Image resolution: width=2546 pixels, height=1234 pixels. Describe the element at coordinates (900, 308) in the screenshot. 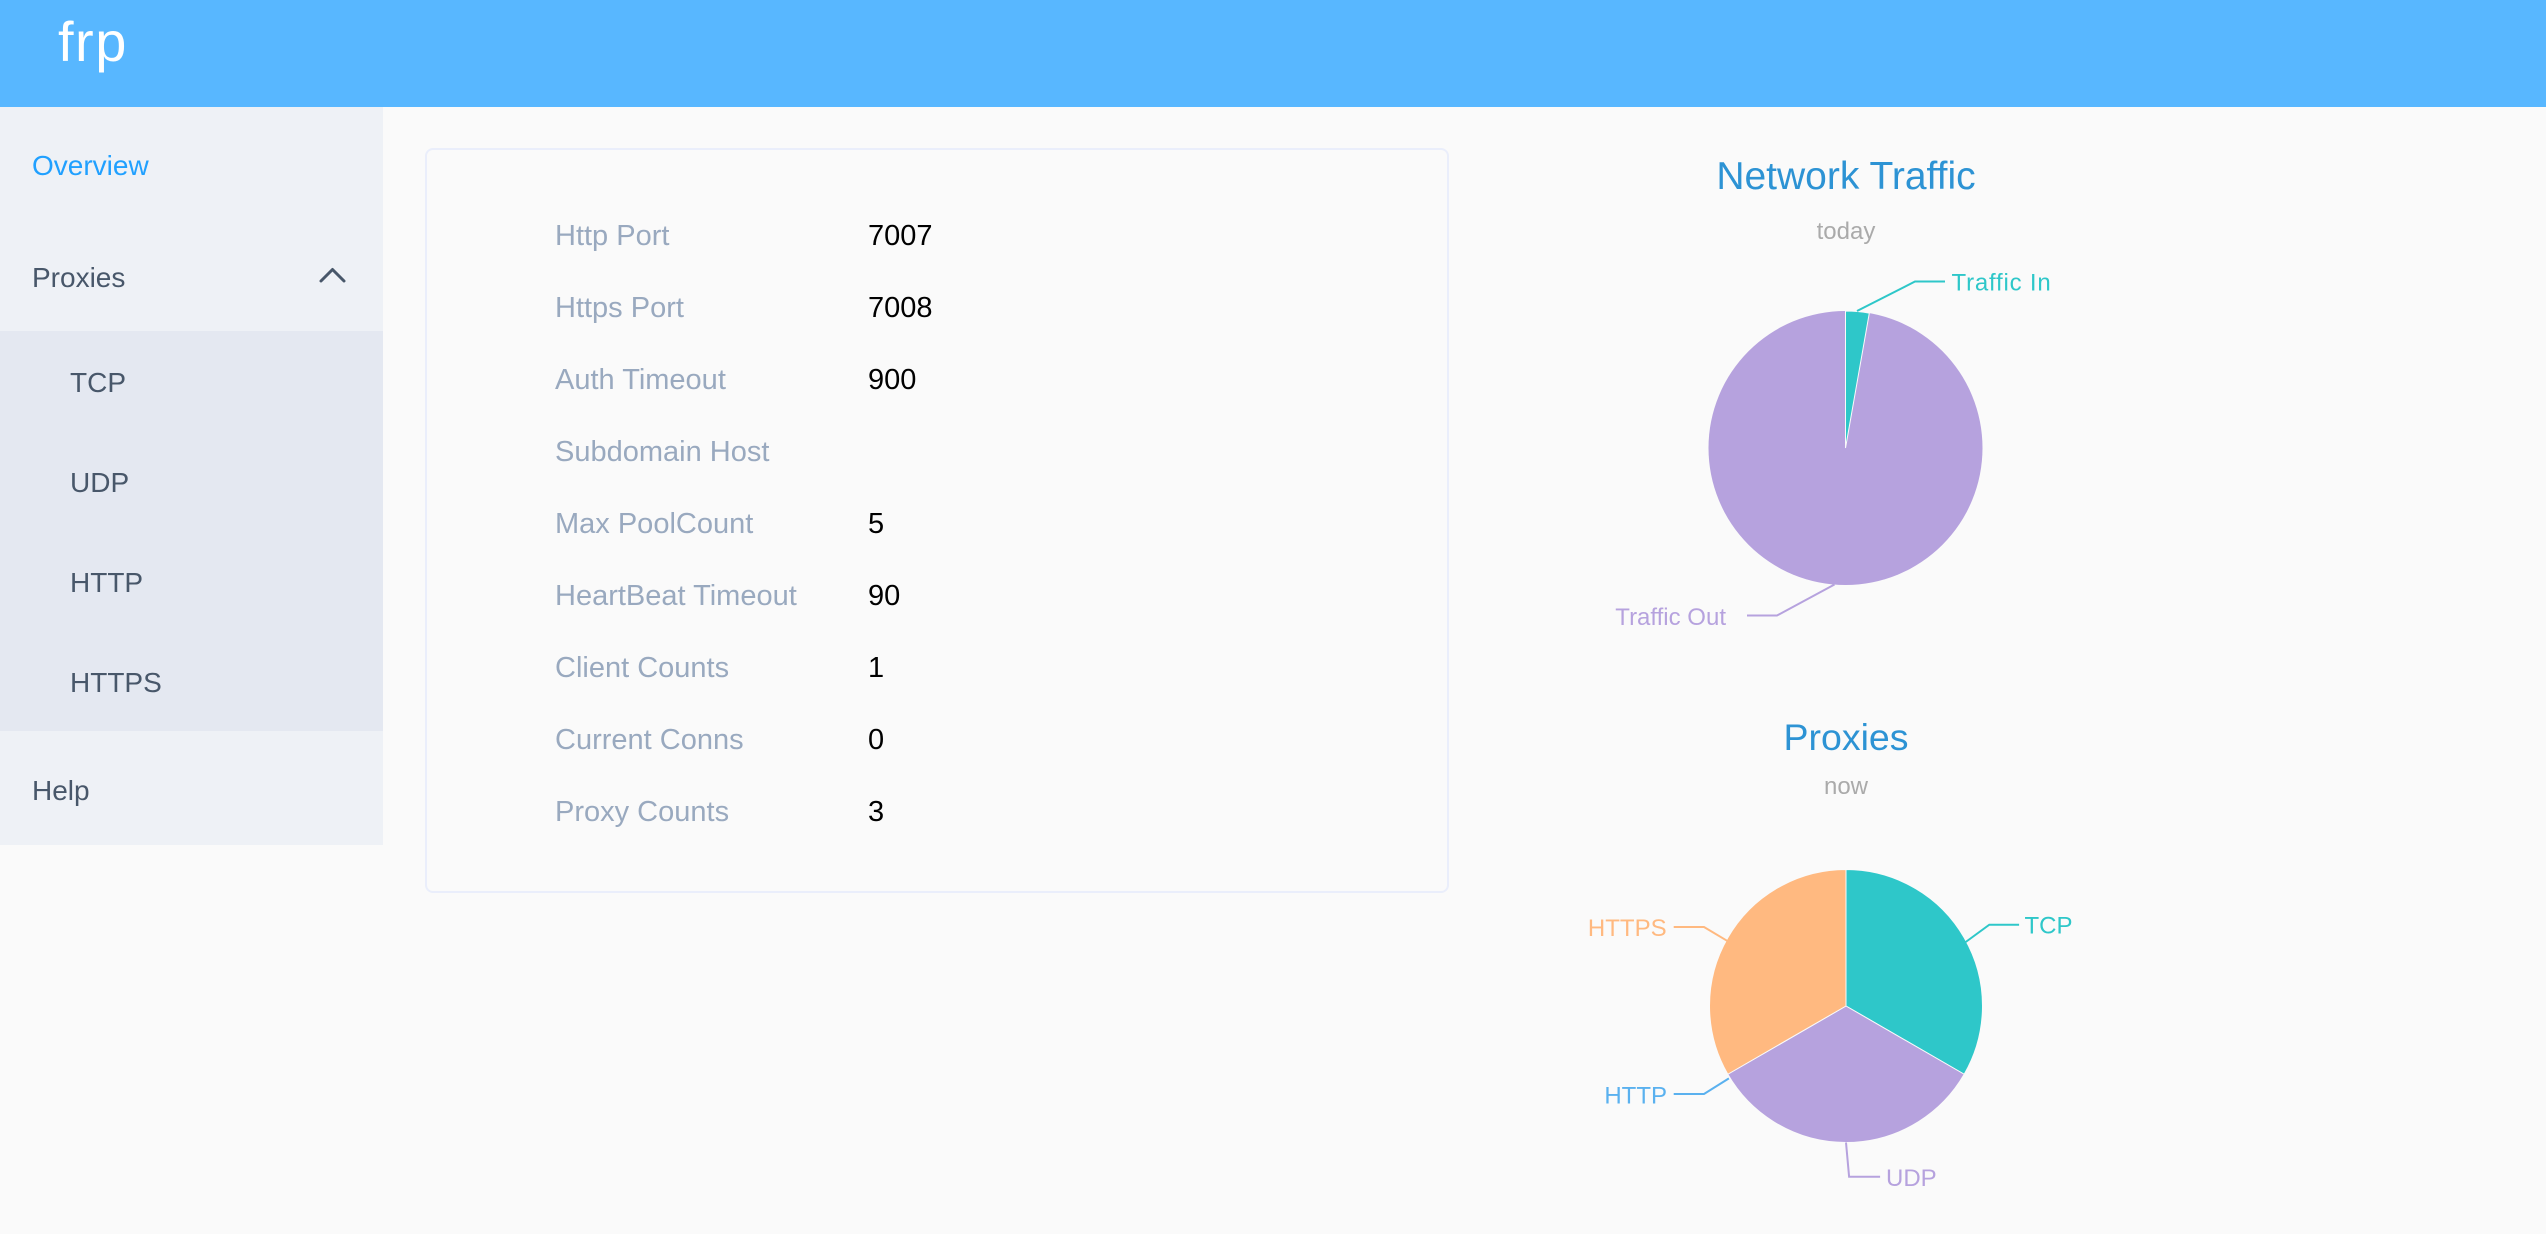

I see `svg-text: 7008` at that location.